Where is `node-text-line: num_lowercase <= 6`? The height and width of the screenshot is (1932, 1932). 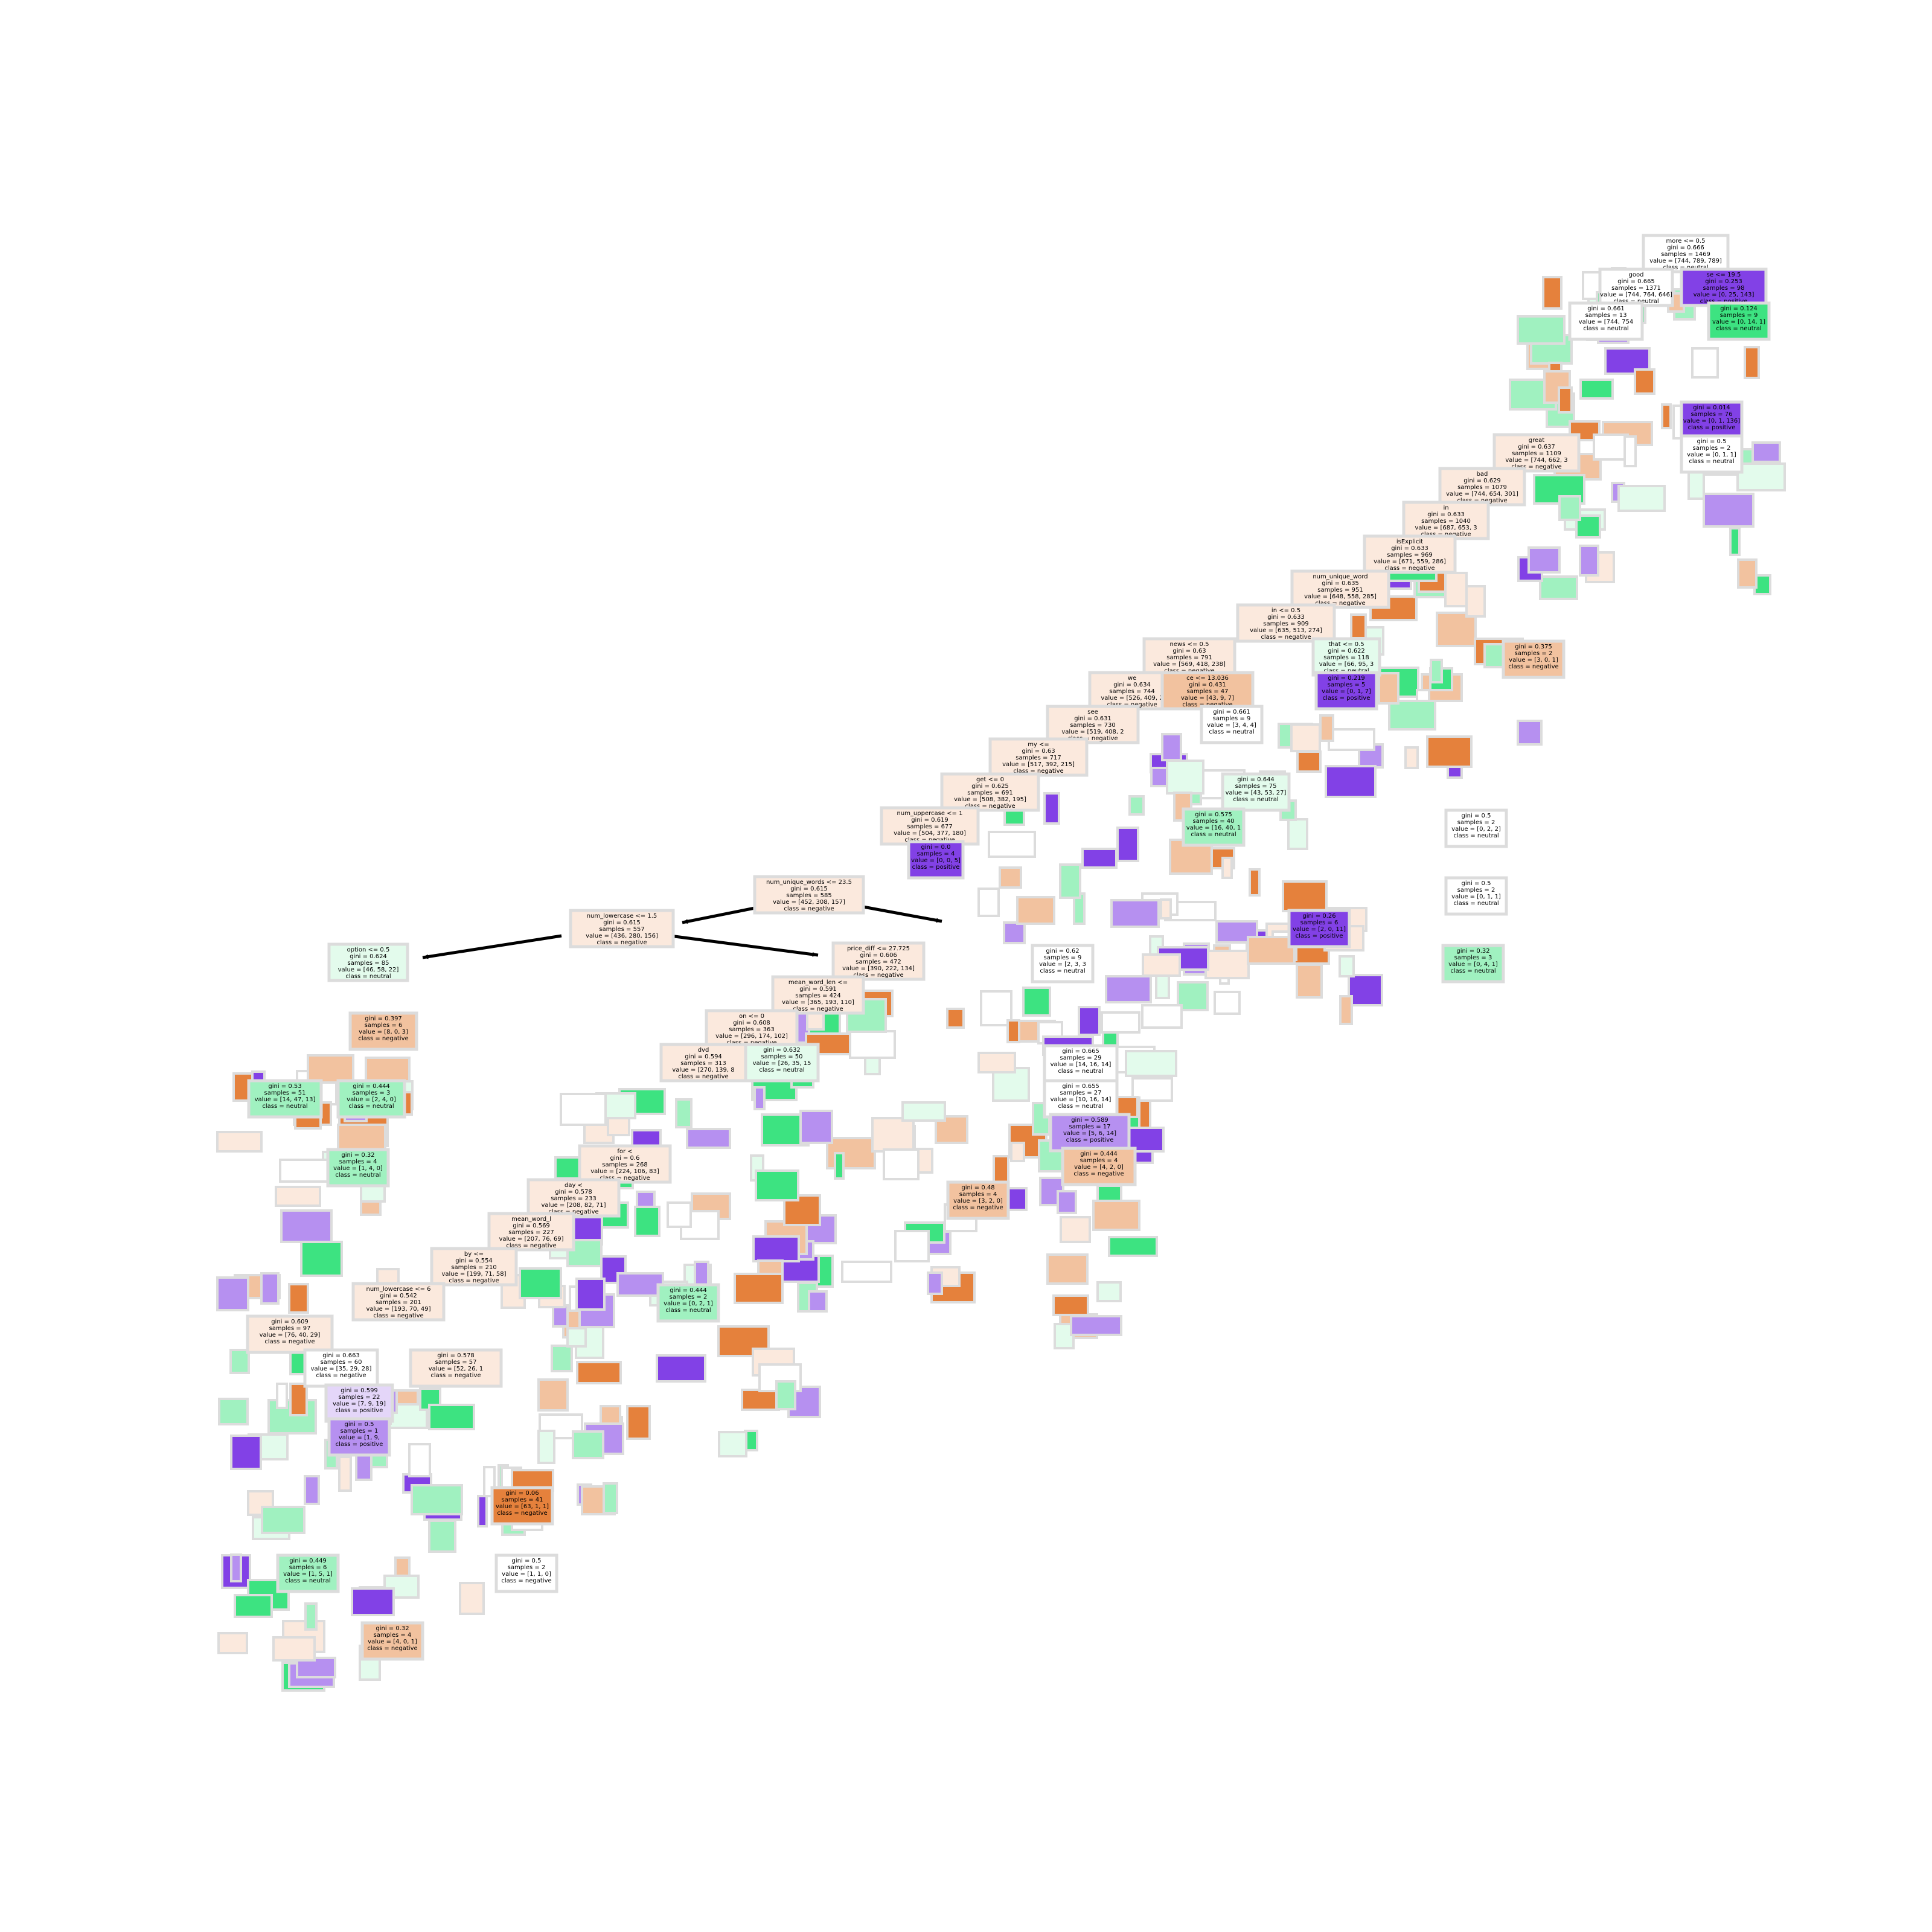
node-text-line: num_lowercase <= 6 is located at coordinates (398, 1289).